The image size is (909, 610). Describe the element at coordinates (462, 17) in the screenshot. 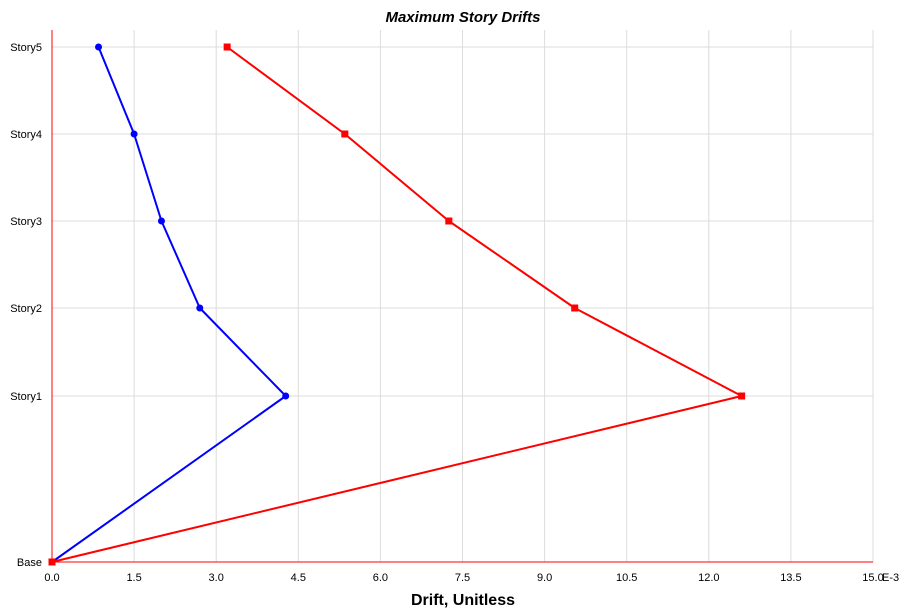

I see `chart-title: Maximum Story Drifts` at that location.